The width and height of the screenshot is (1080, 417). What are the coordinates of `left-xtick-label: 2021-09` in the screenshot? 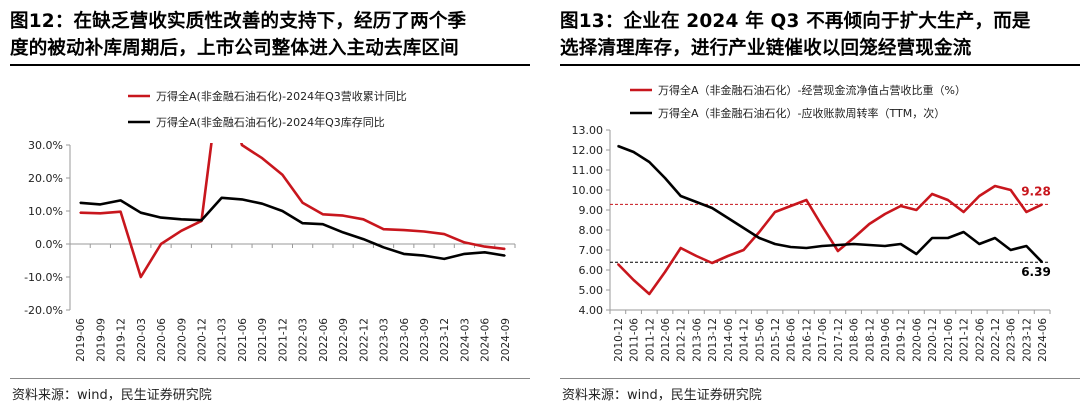 It's located at (263, 340).